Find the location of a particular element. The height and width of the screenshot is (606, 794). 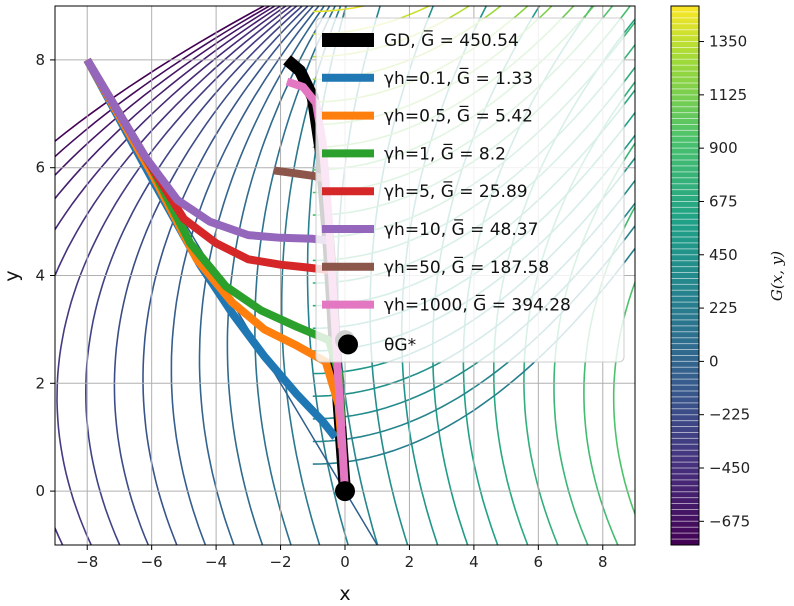

colorbar-tick-label: 1125 is located at coordinates (728, 95).